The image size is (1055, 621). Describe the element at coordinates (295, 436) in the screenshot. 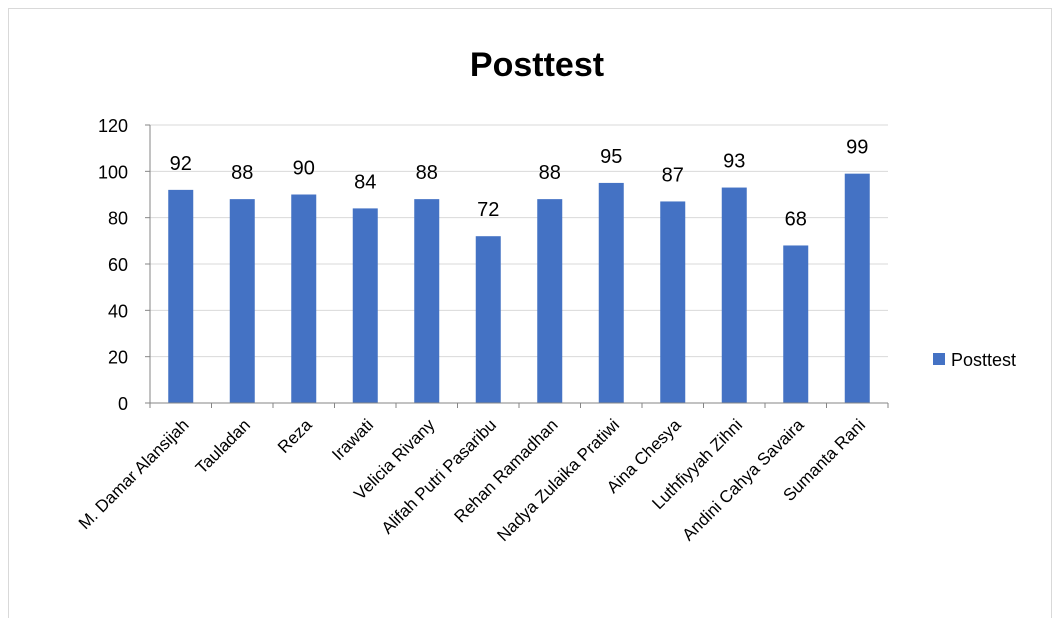

I see `x-tick-label: Reza` at that location.